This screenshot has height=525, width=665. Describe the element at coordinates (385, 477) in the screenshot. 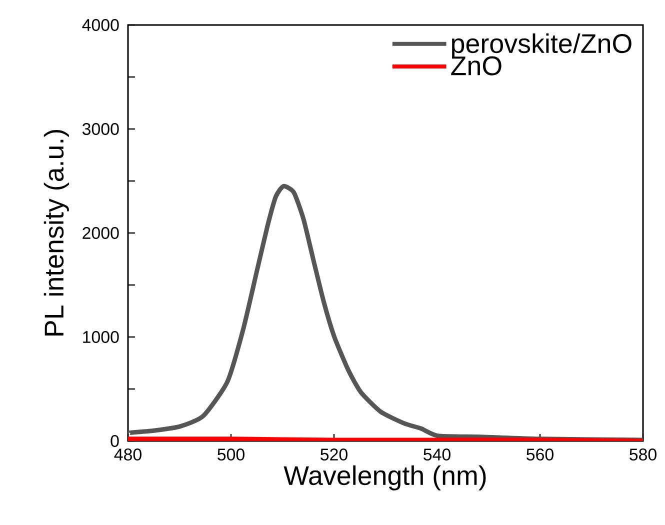

I see `x-axis-title: Wavelength (nm)` at that location.